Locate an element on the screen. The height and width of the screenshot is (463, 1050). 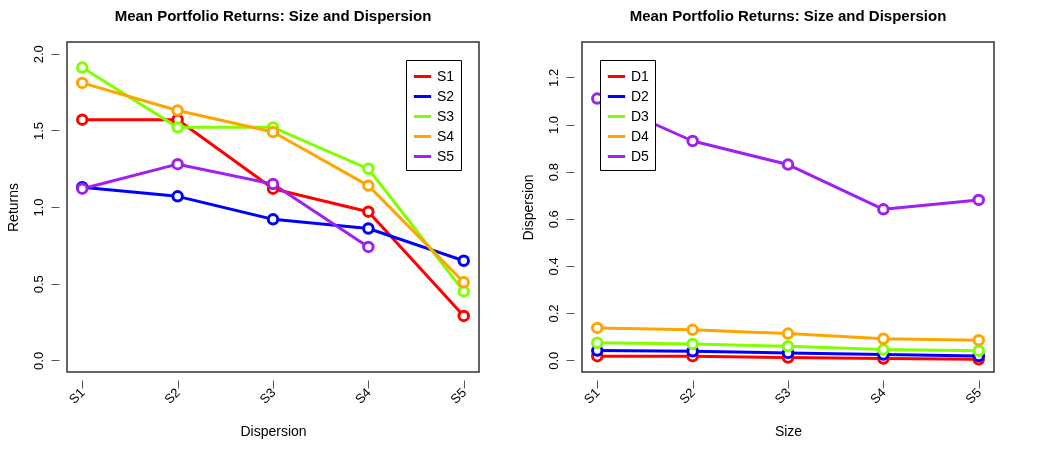
y-axis-title: Returns is located at coordinates (12, 207).